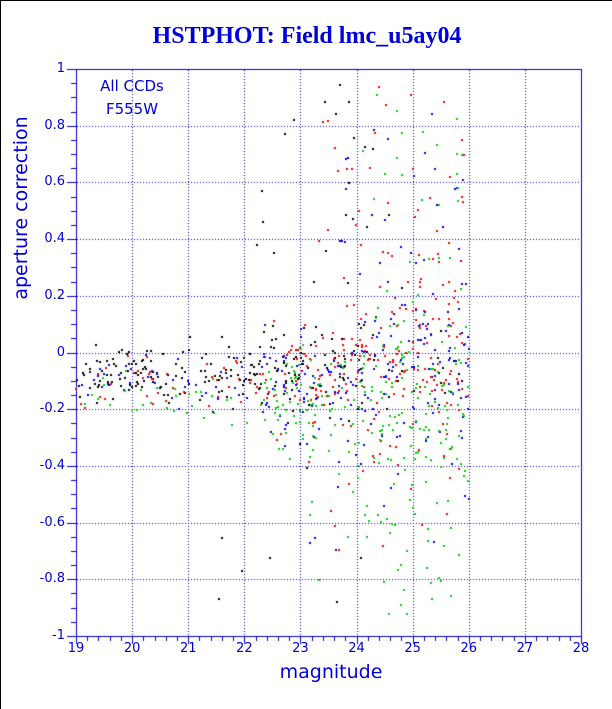 The height and width of the screenshot is (709, 612). I want to click on y-tick-label: -0.6, so click(52, 522).